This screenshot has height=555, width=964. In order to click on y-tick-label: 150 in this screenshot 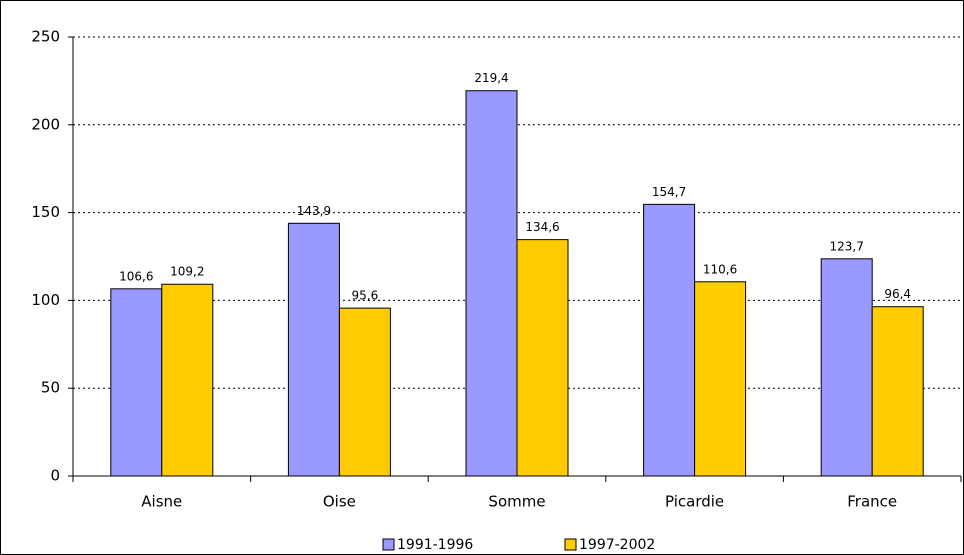, I will do `click(45, 212)`.